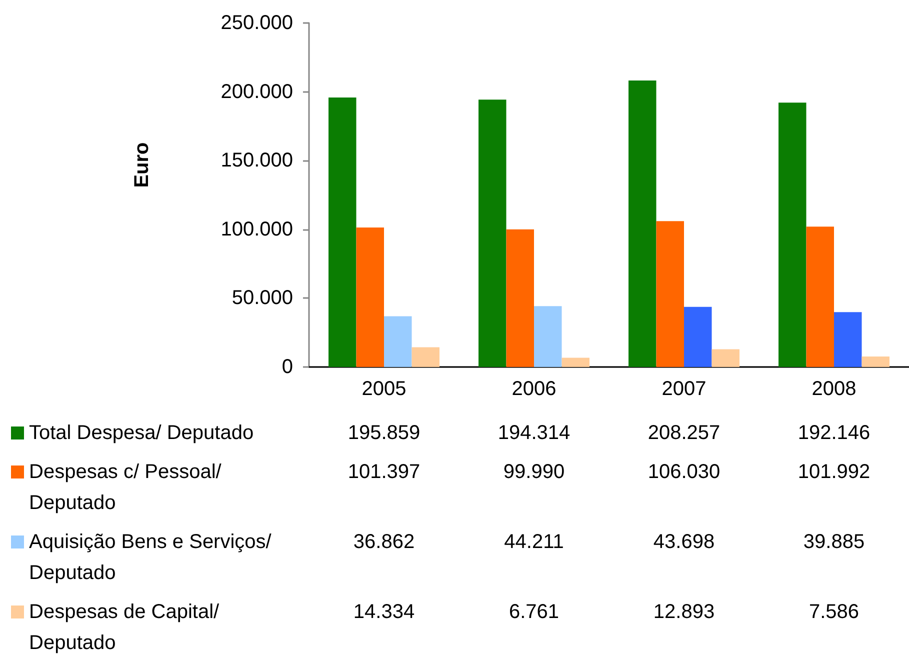 The image size is (909, 655). Describe the element at coordinates (534, 433) in the screenshot. I see `data-label: 194.314` at that location.